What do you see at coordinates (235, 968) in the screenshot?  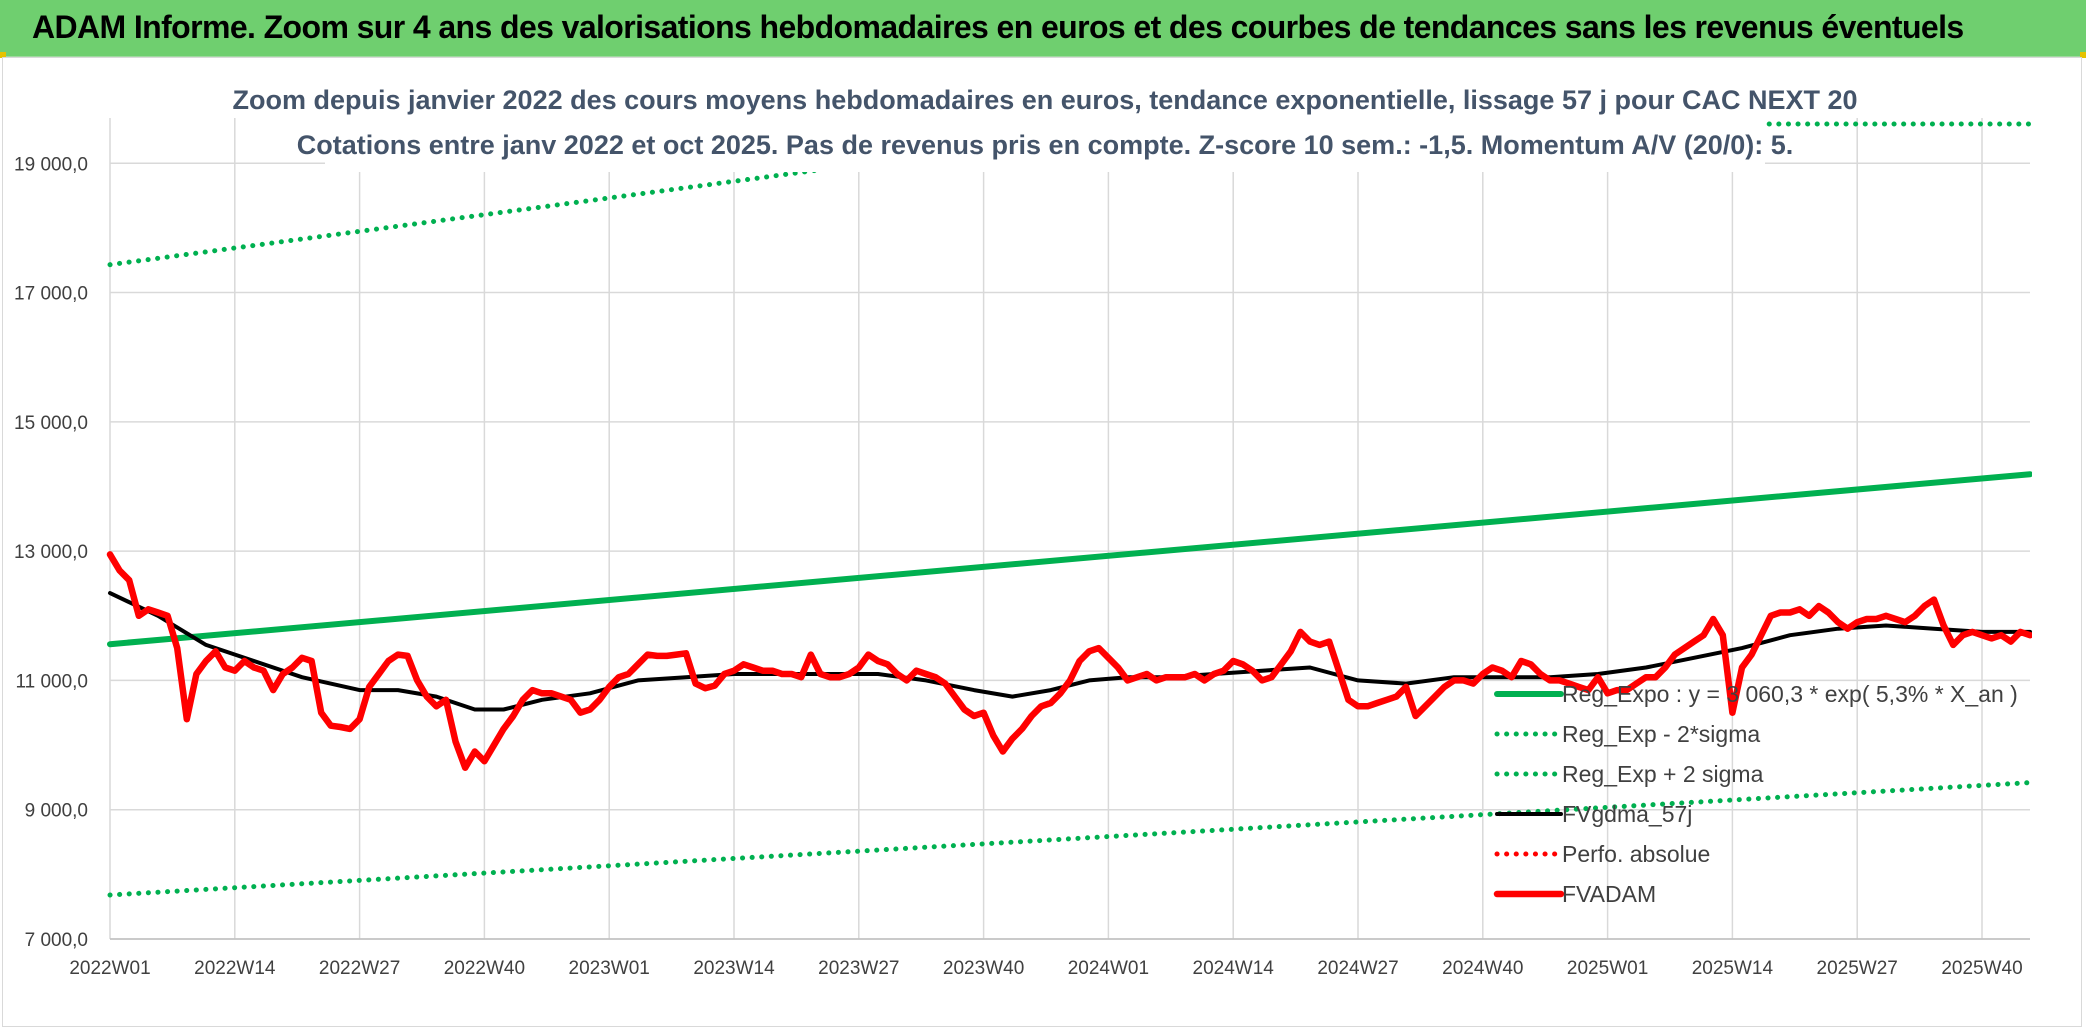 I see `x-tick-label: 2022W14` at bounding box center [235, 968].